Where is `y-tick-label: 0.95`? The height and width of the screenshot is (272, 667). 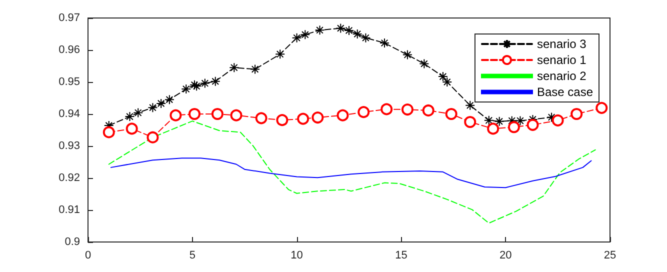
y-tick-label: 0.95 is located at coordinates (69, 82).